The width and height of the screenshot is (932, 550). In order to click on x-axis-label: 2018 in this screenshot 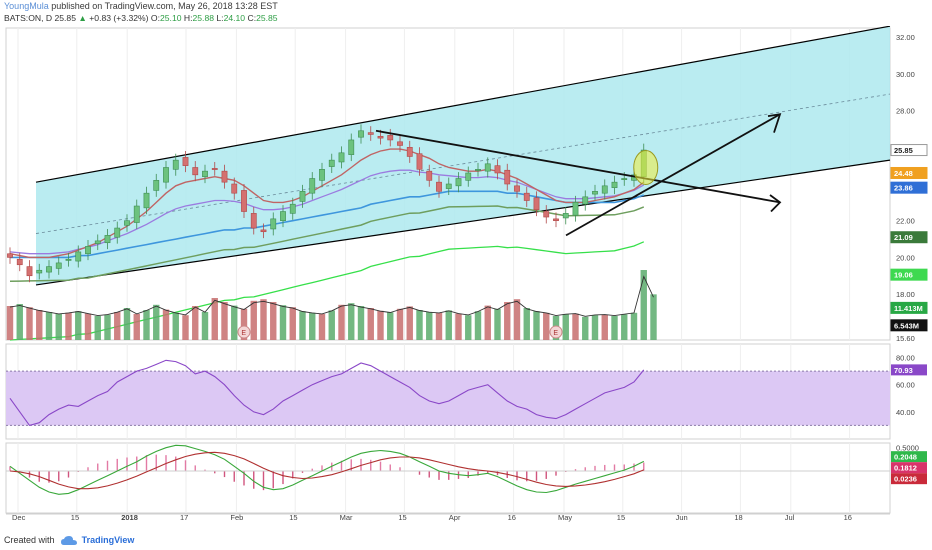, I will do `click(129, 517)`.